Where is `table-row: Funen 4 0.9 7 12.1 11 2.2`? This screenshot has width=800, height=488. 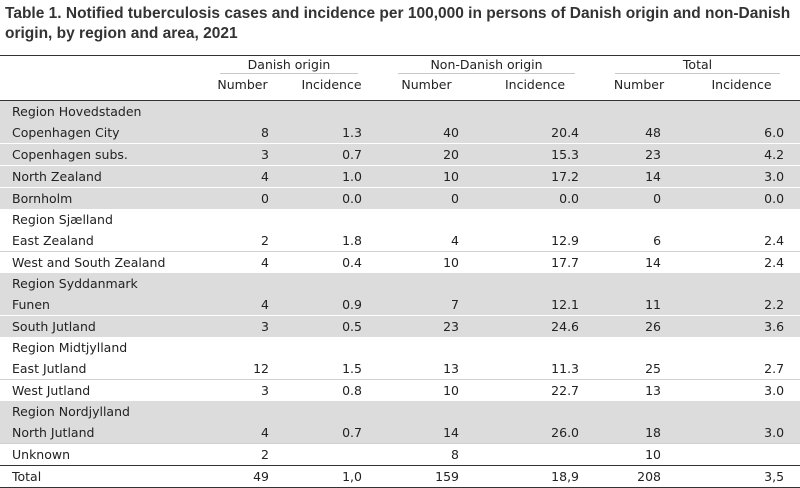 table-row: Funen 4 0.9 7 12.1 11 2.2 is located at coordinates (400, 305).